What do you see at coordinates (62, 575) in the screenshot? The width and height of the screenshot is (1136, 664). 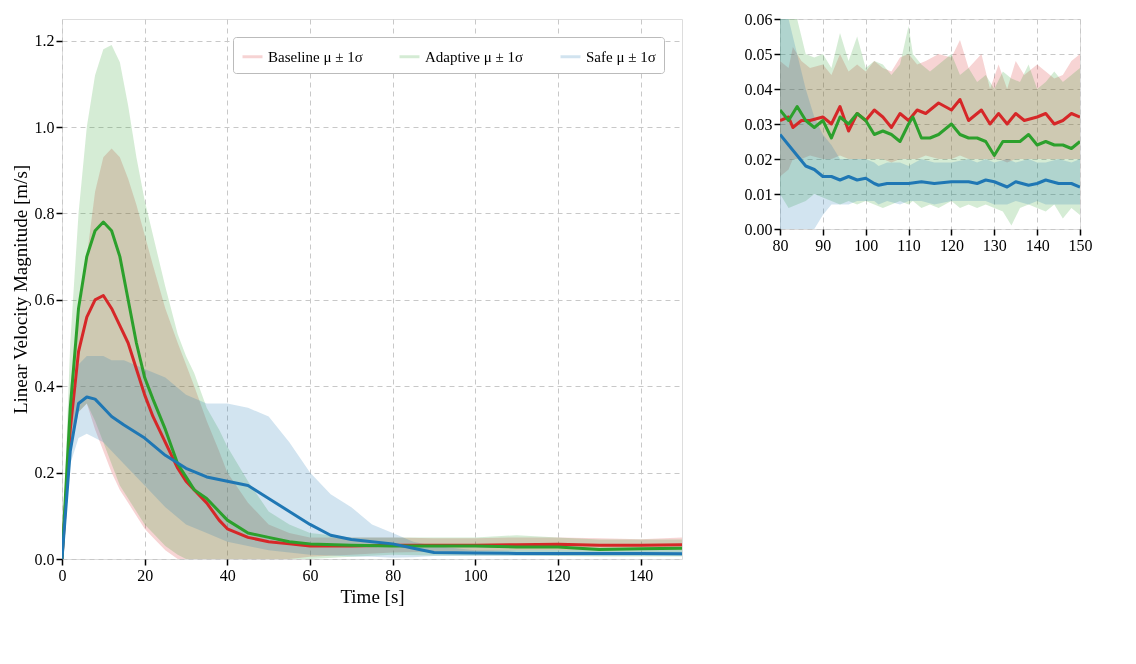 I see `x-tick-label: 0` at bounding box center [62, 575].